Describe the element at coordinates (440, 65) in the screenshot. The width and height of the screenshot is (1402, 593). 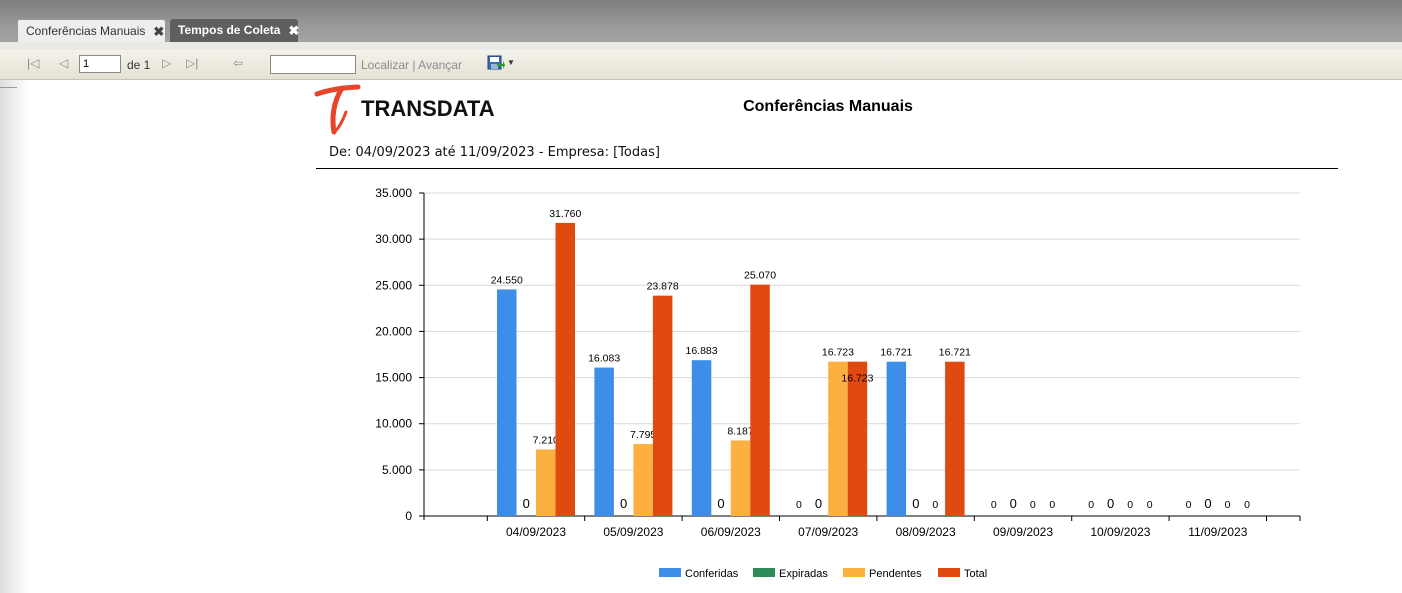
I see `find-next-link: Avançar` at that location.